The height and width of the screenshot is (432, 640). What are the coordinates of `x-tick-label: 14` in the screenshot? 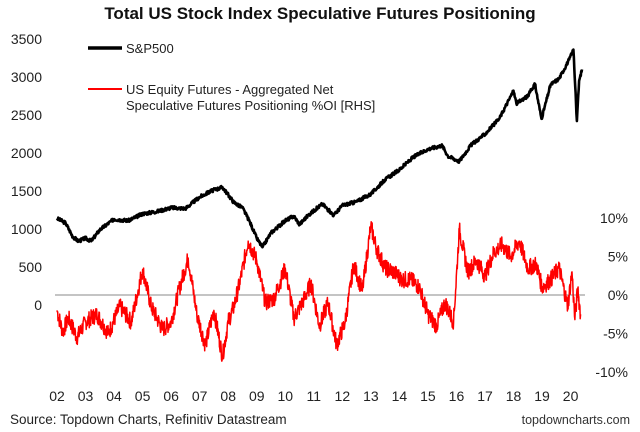 It's located at (400, 396).